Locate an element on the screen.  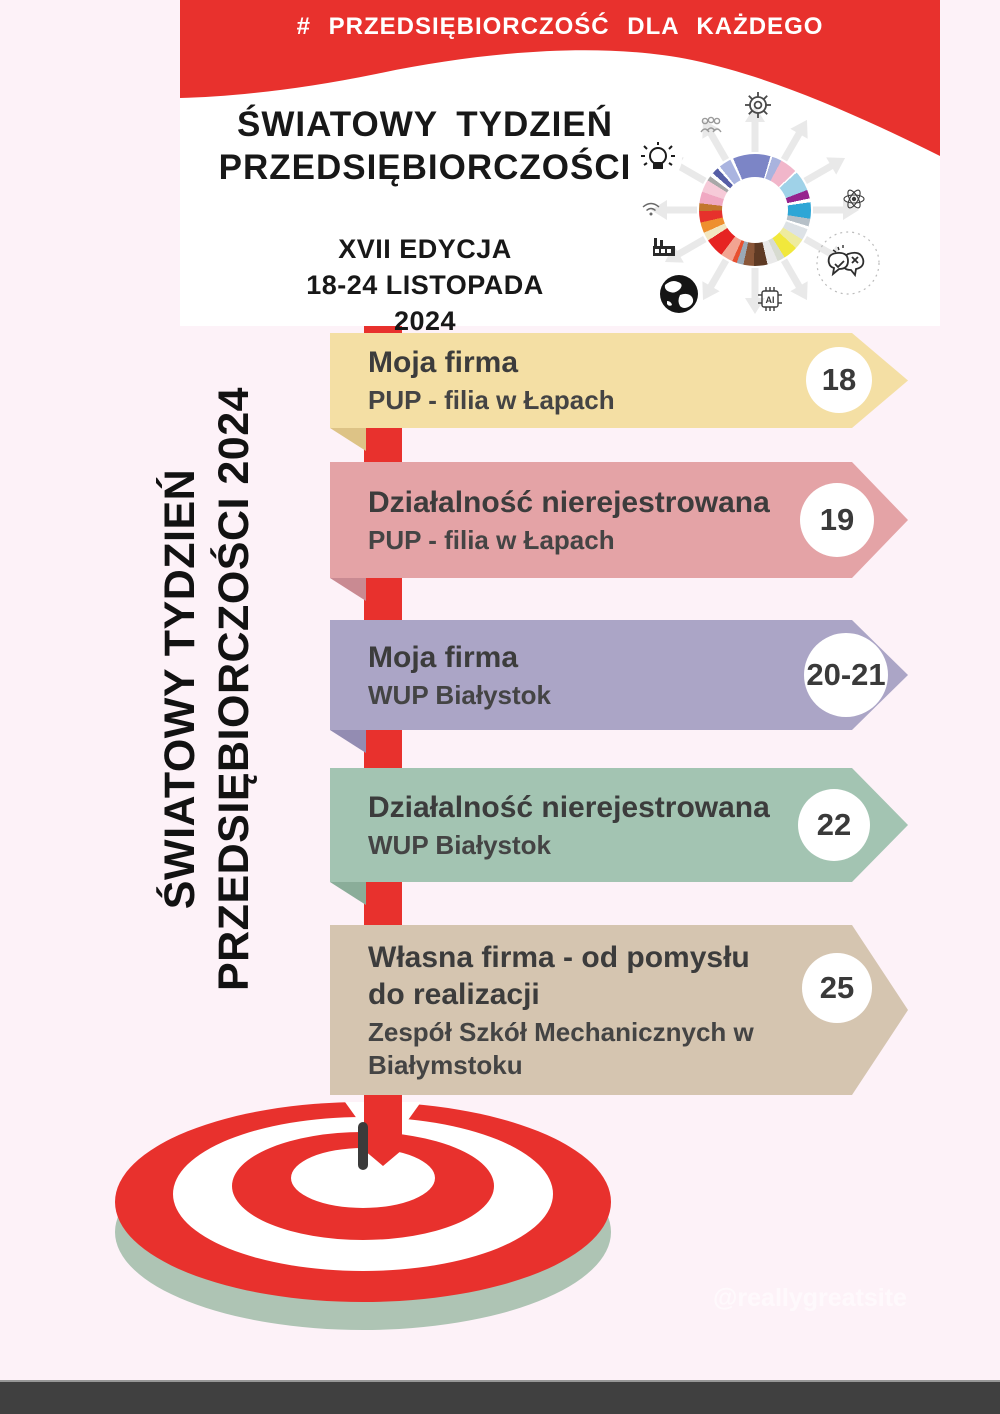
page-title: ŚWIATOWY TYDZIEŃ PRZEDSIĘBIORCZOŚCI is located at coordinates (425, 146).